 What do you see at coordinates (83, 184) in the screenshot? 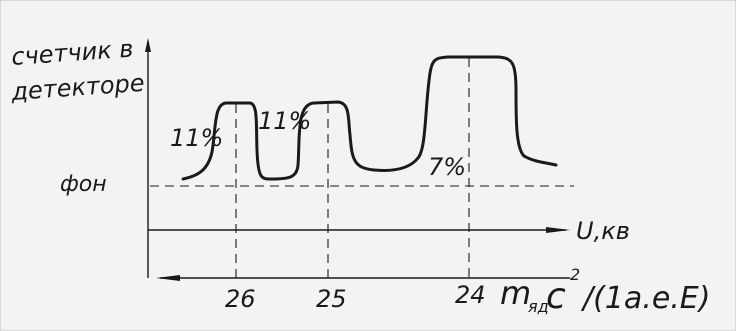
I see `background-label: фон` at bounding box center [83, 184].